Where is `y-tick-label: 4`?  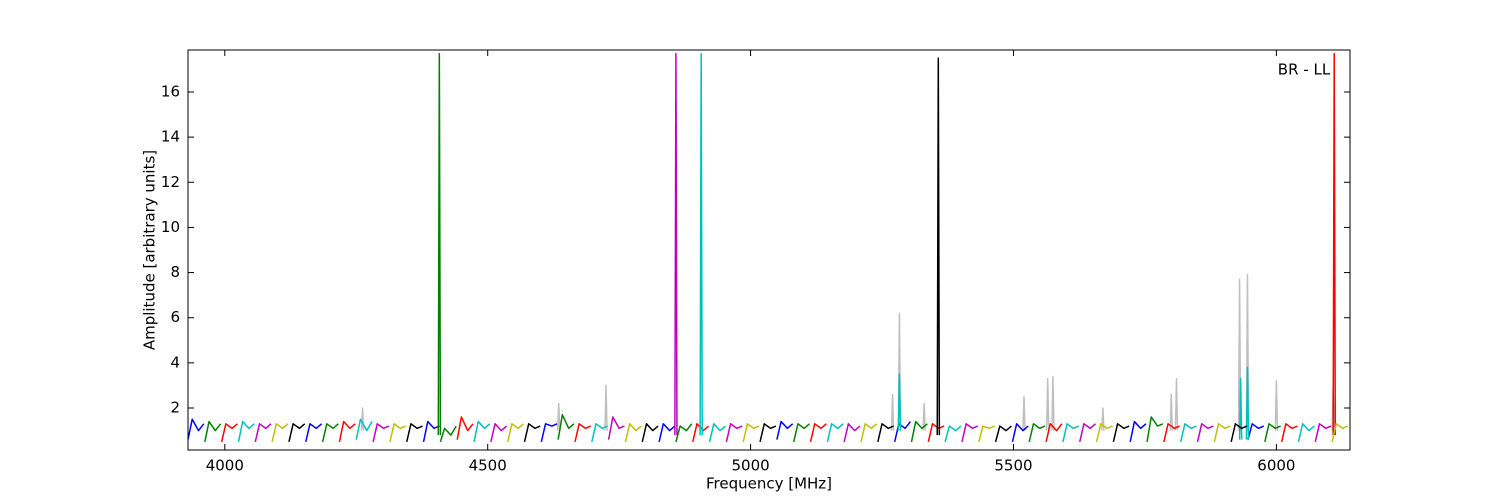
y-tick-label: 4 is located at coordinates (175, 362).